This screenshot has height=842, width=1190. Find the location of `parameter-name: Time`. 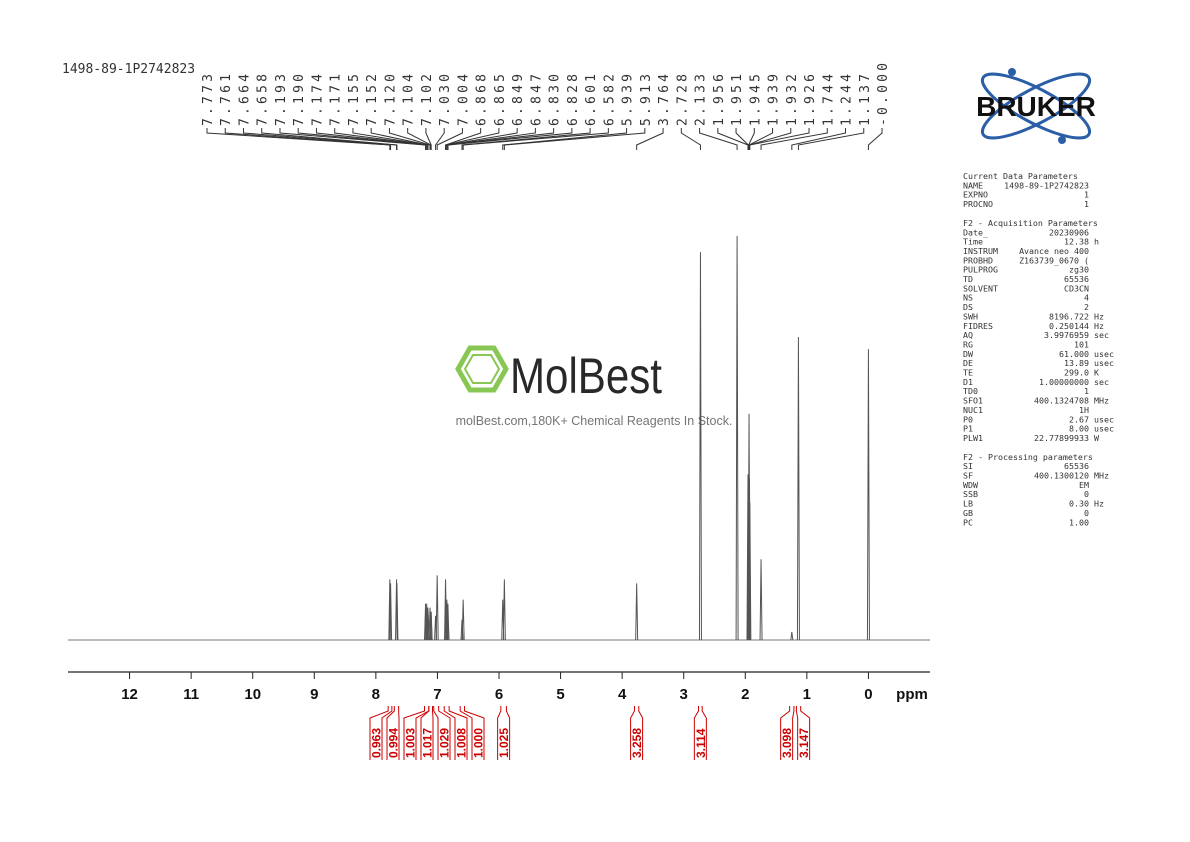

parameter-name: Time is located at coordinates (973, 242).